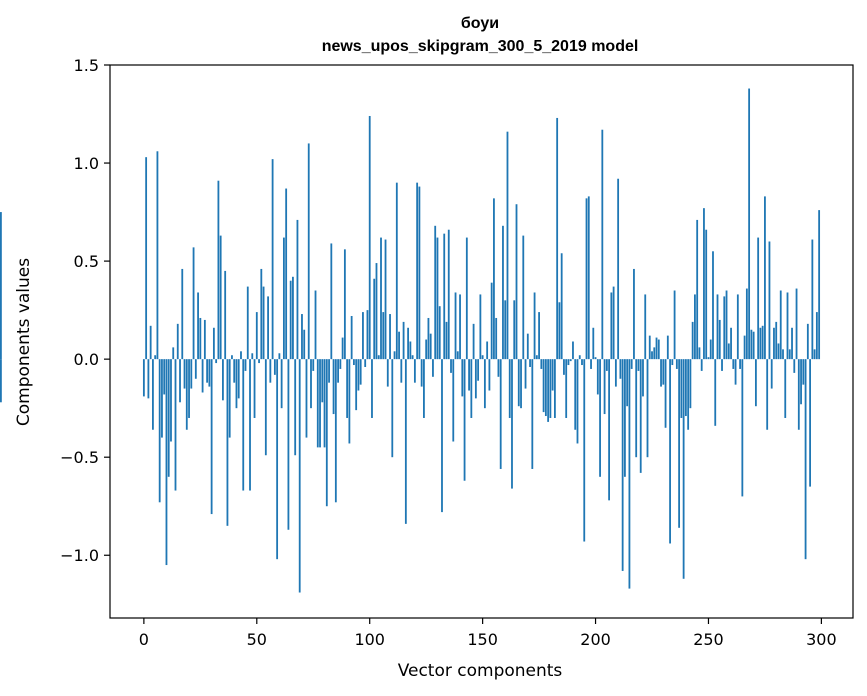  I want to click on x-axis: 0 50 100 150 200 250 300, so click(488, 633).